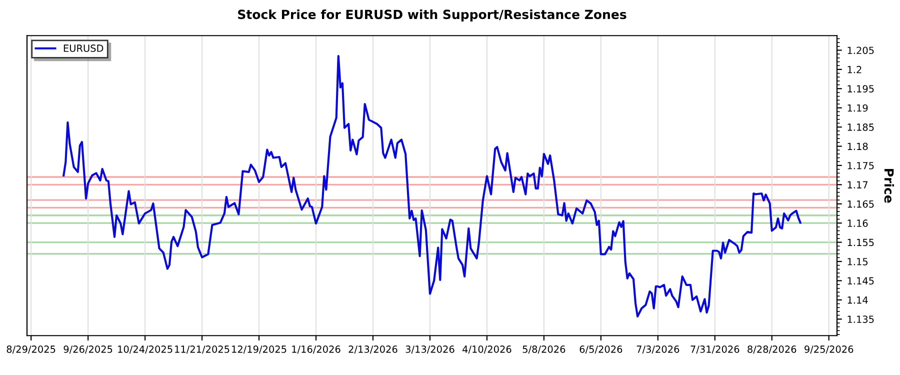 The width and height of the screenshot is (900, 375). I want to click on x-tick-label: 7/31/2026, so click(715, 350).